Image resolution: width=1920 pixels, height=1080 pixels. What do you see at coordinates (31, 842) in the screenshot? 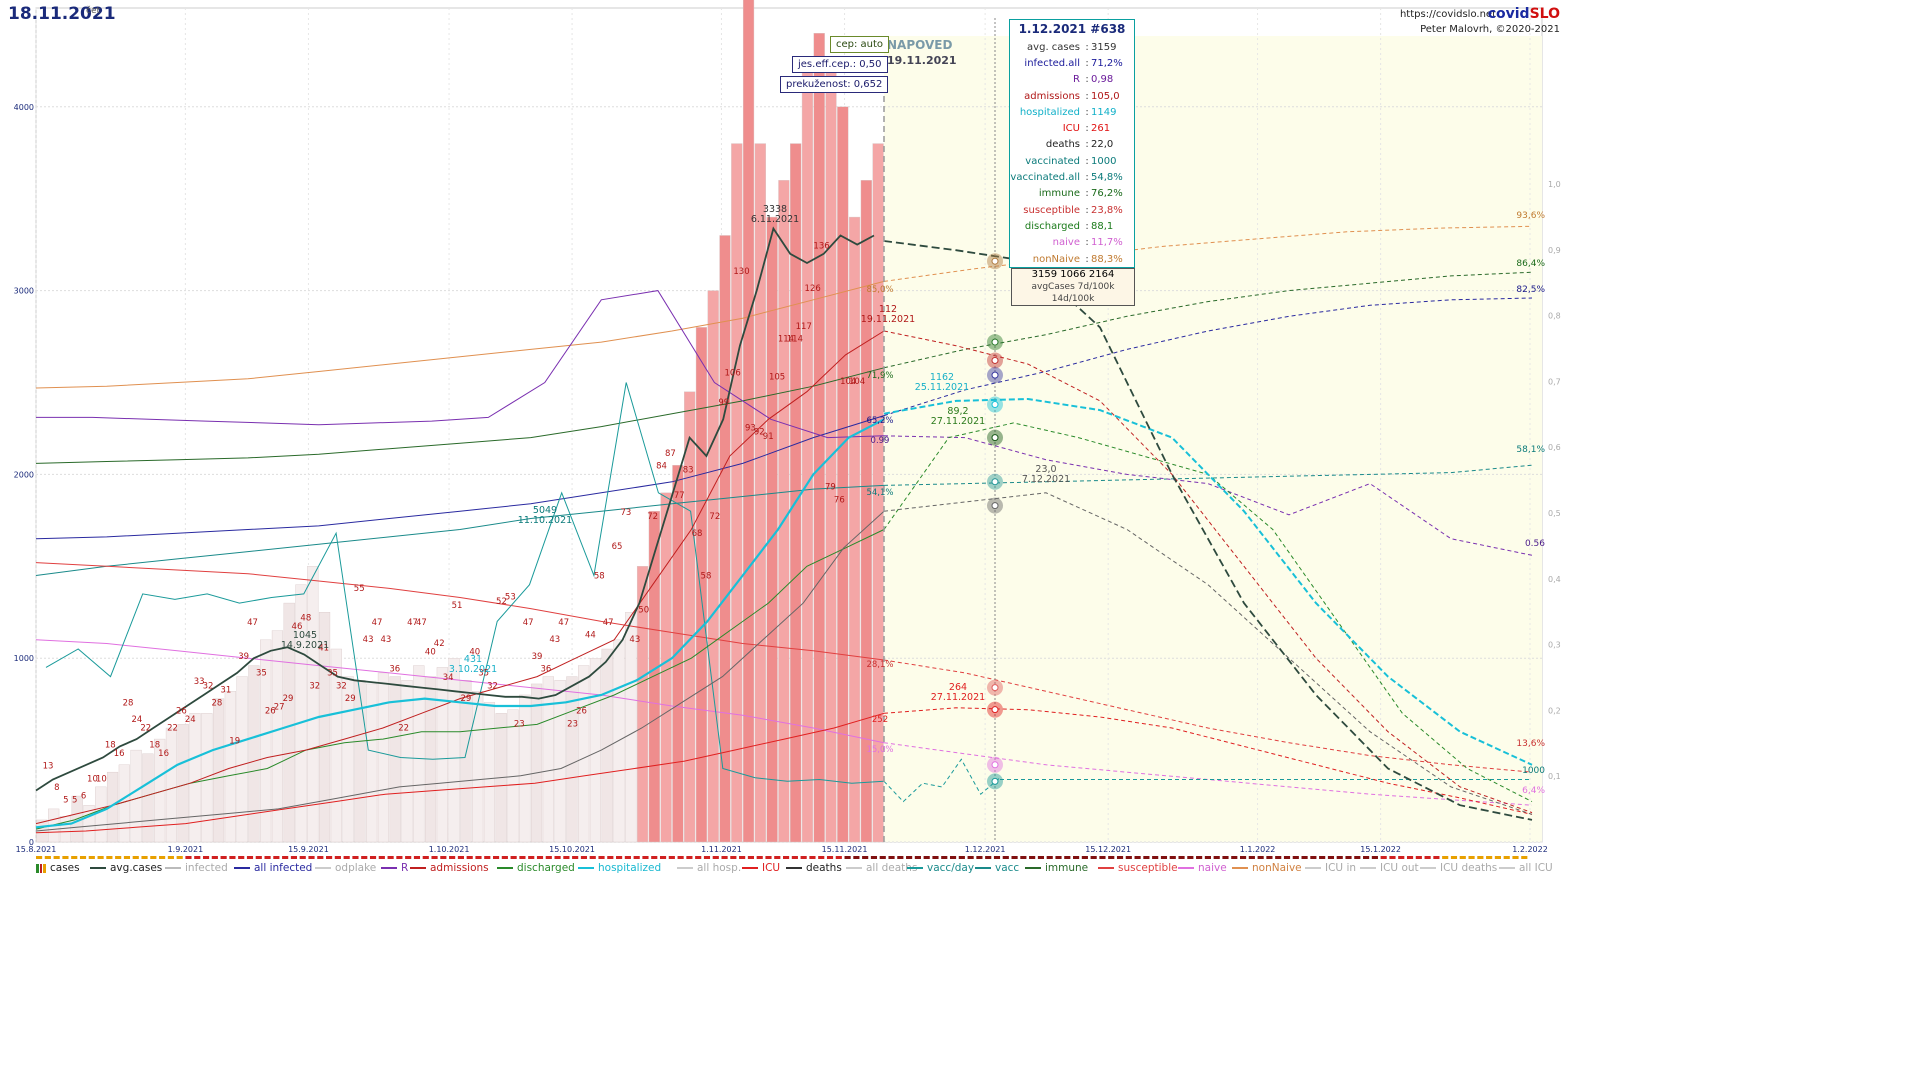
I see `y-tick-label: 0` at bounding box center [31, 842].